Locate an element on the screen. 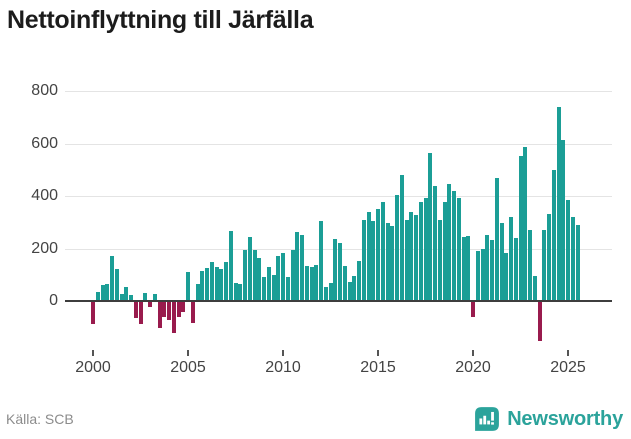 Image resolution: width=631 pixels, height=439 pixels. bar-2003Q1 is located at coordinates (150, 304).